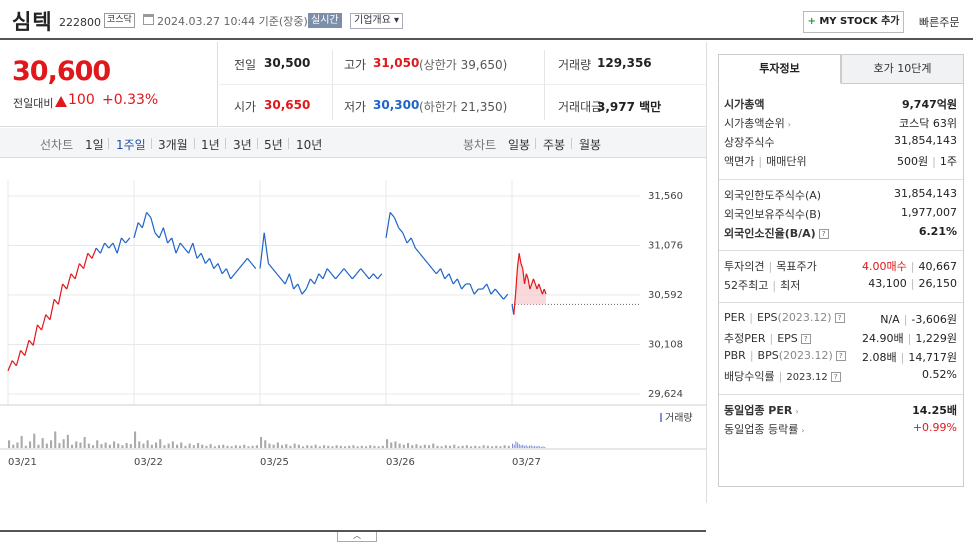  Describe the element at coordinates (749, 142) in the screenshot. I see `shares-label: 상장주식수` at that location.